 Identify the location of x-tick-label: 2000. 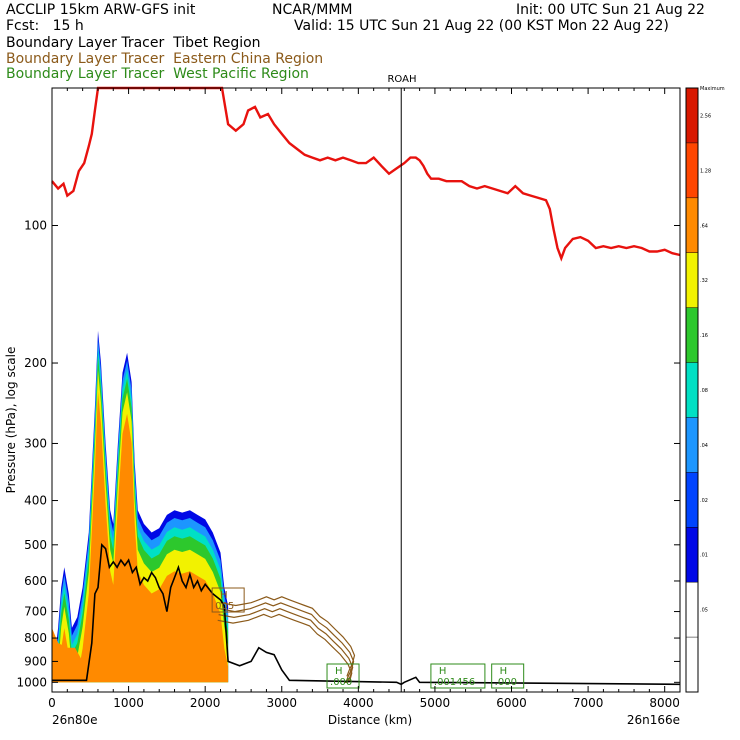
(205, 703).